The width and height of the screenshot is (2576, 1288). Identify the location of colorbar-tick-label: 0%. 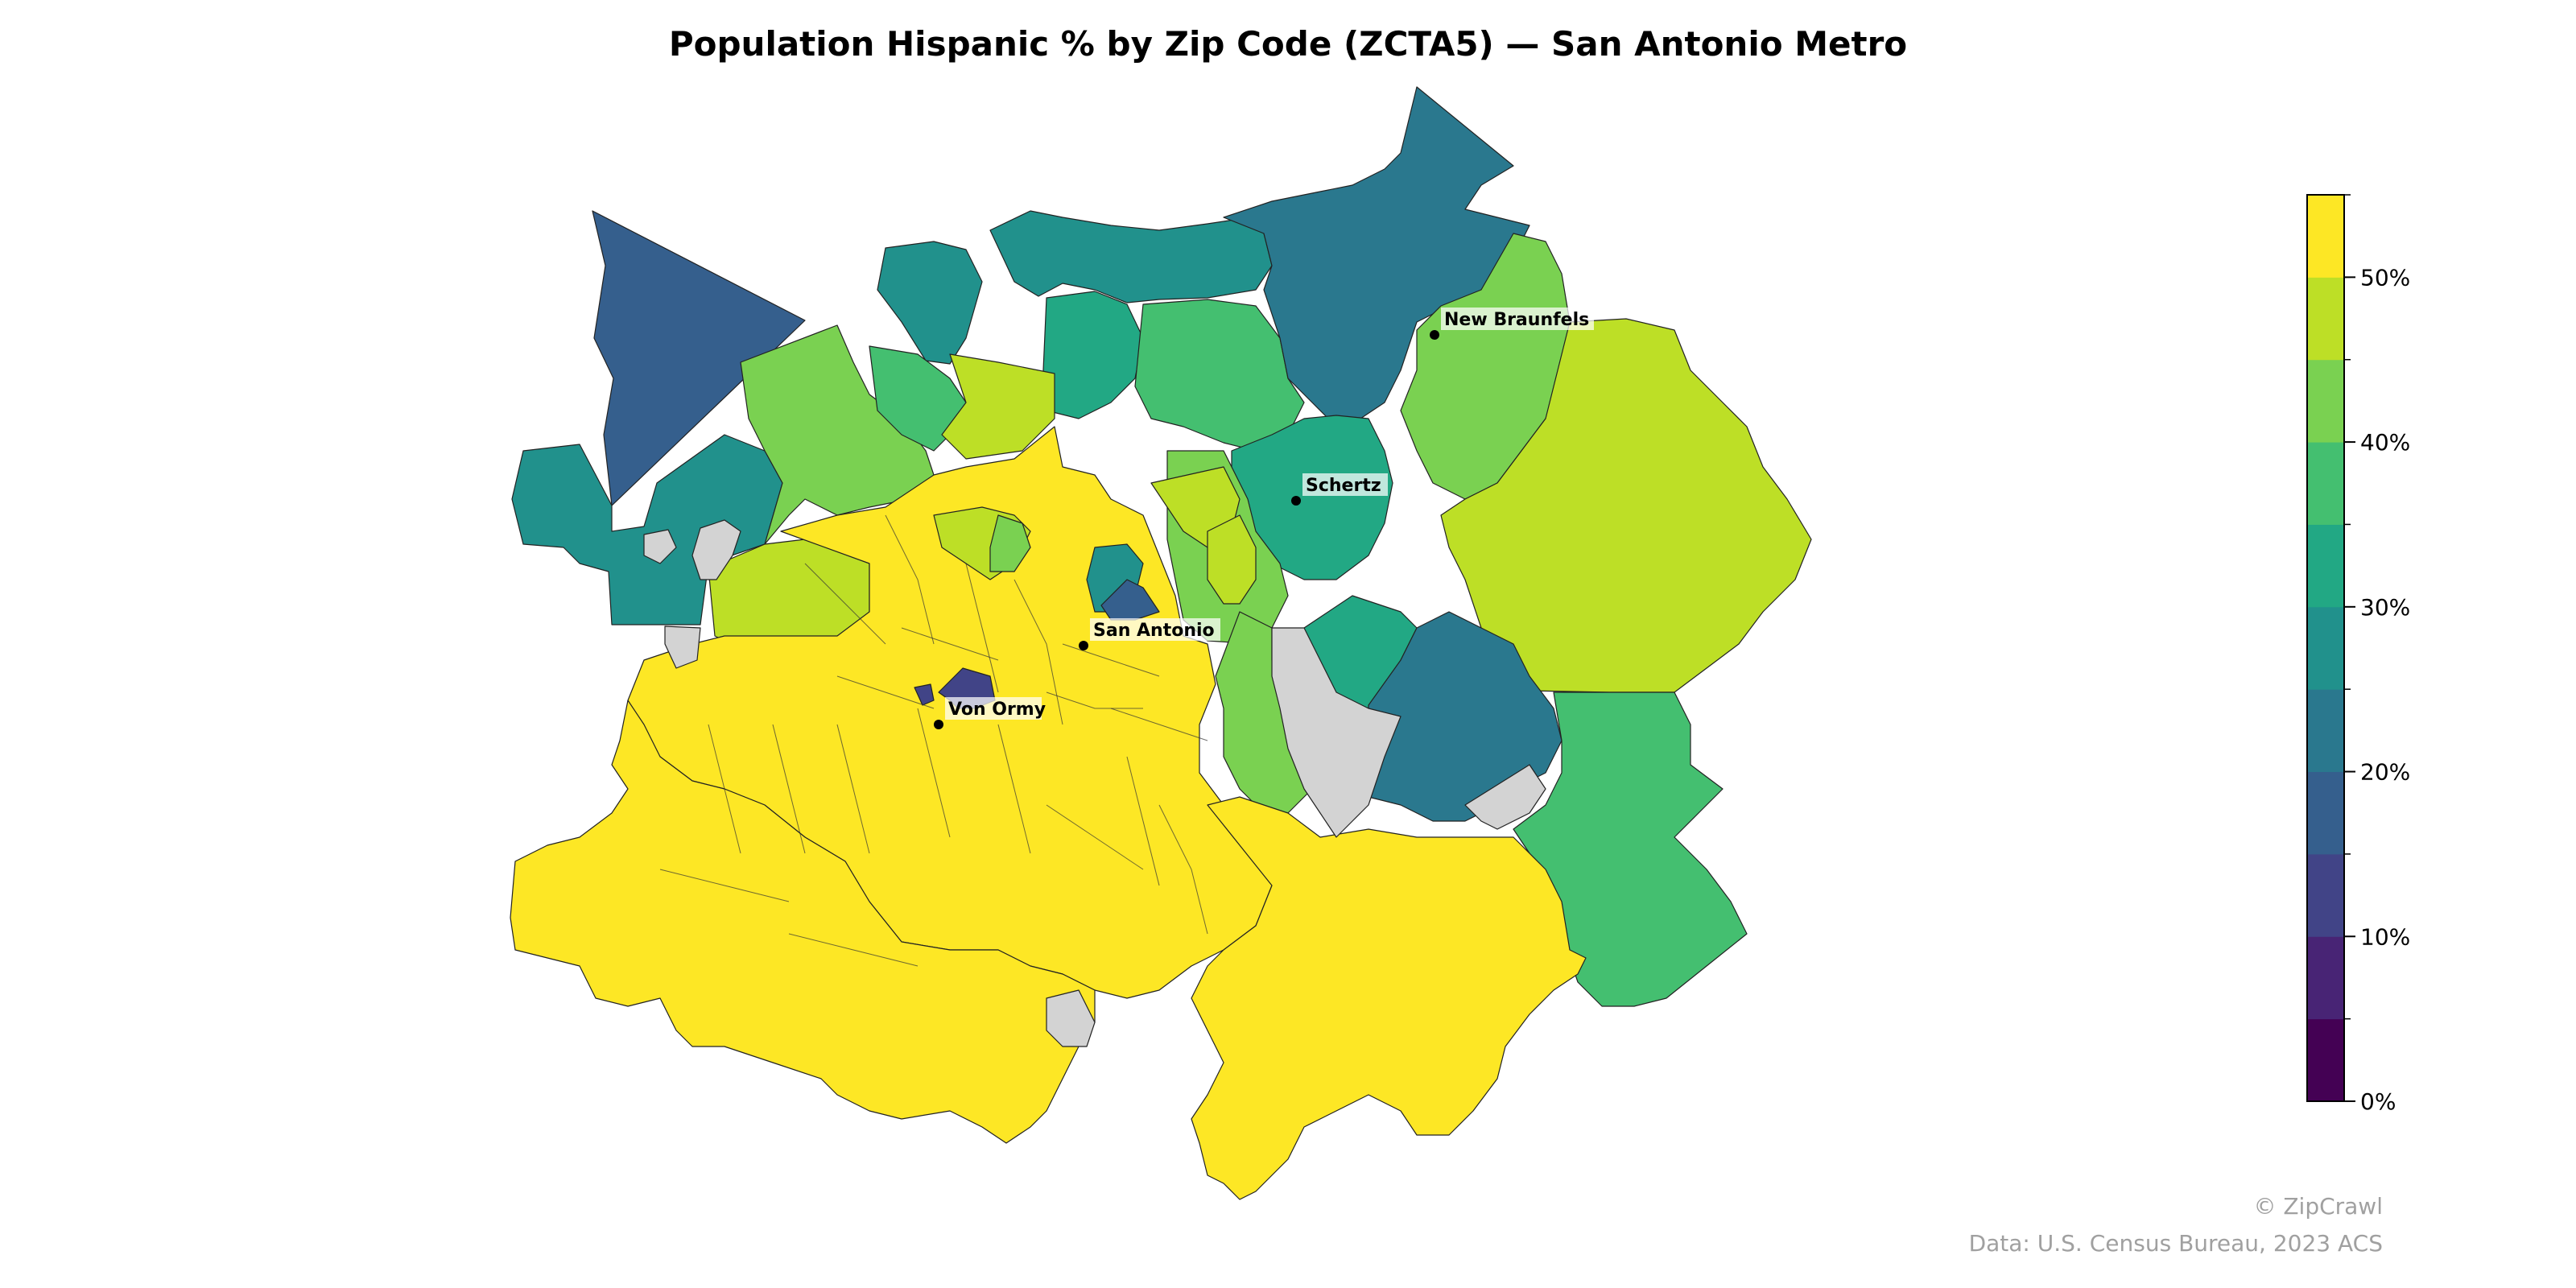
(2378, 1101).